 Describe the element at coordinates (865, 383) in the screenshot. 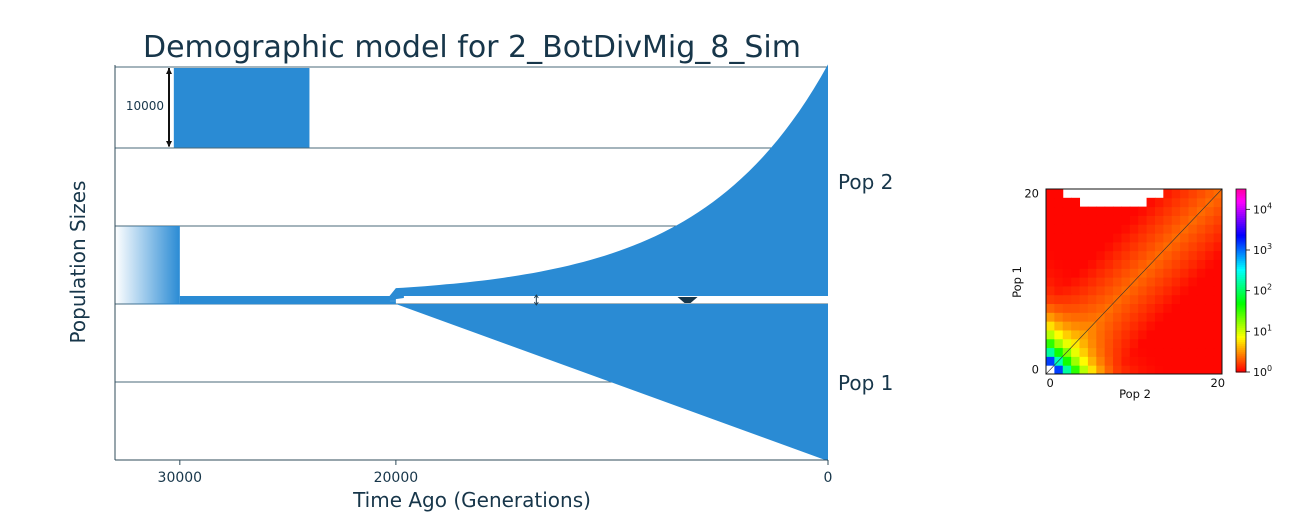

I see `series-label-pop-1: Pop 1` at that location.